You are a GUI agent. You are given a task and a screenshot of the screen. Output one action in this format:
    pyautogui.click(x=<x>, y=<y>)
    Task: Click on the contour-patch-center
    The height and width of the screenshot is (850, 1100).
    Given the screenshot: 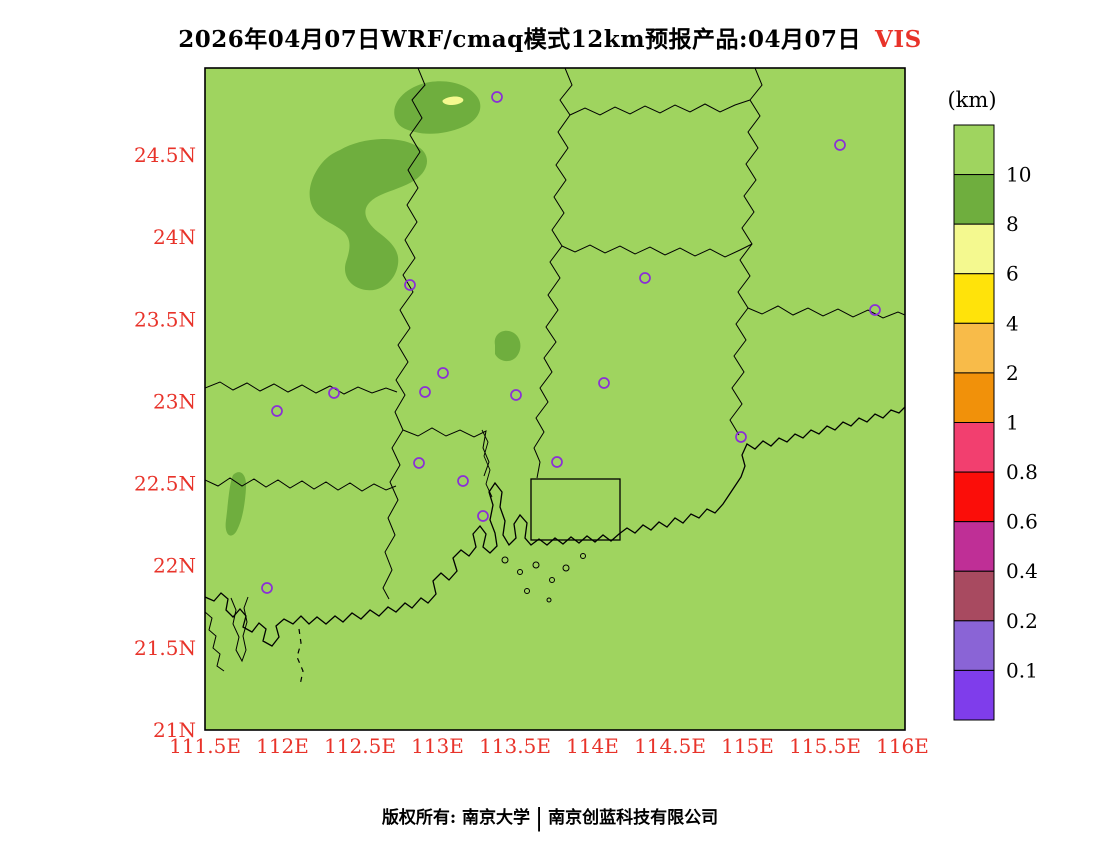 What is the action you would take?
    pyautogui.click(x=507, y=346)
    